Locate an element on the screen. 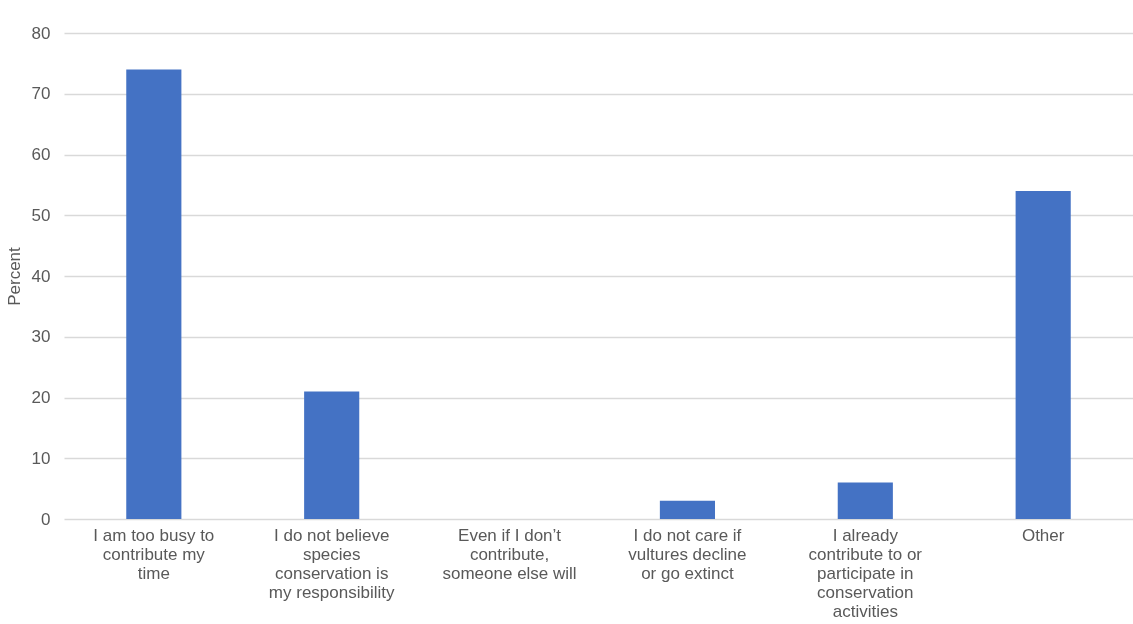  y-tick-label: 70 is located at coordinates (41, 94).